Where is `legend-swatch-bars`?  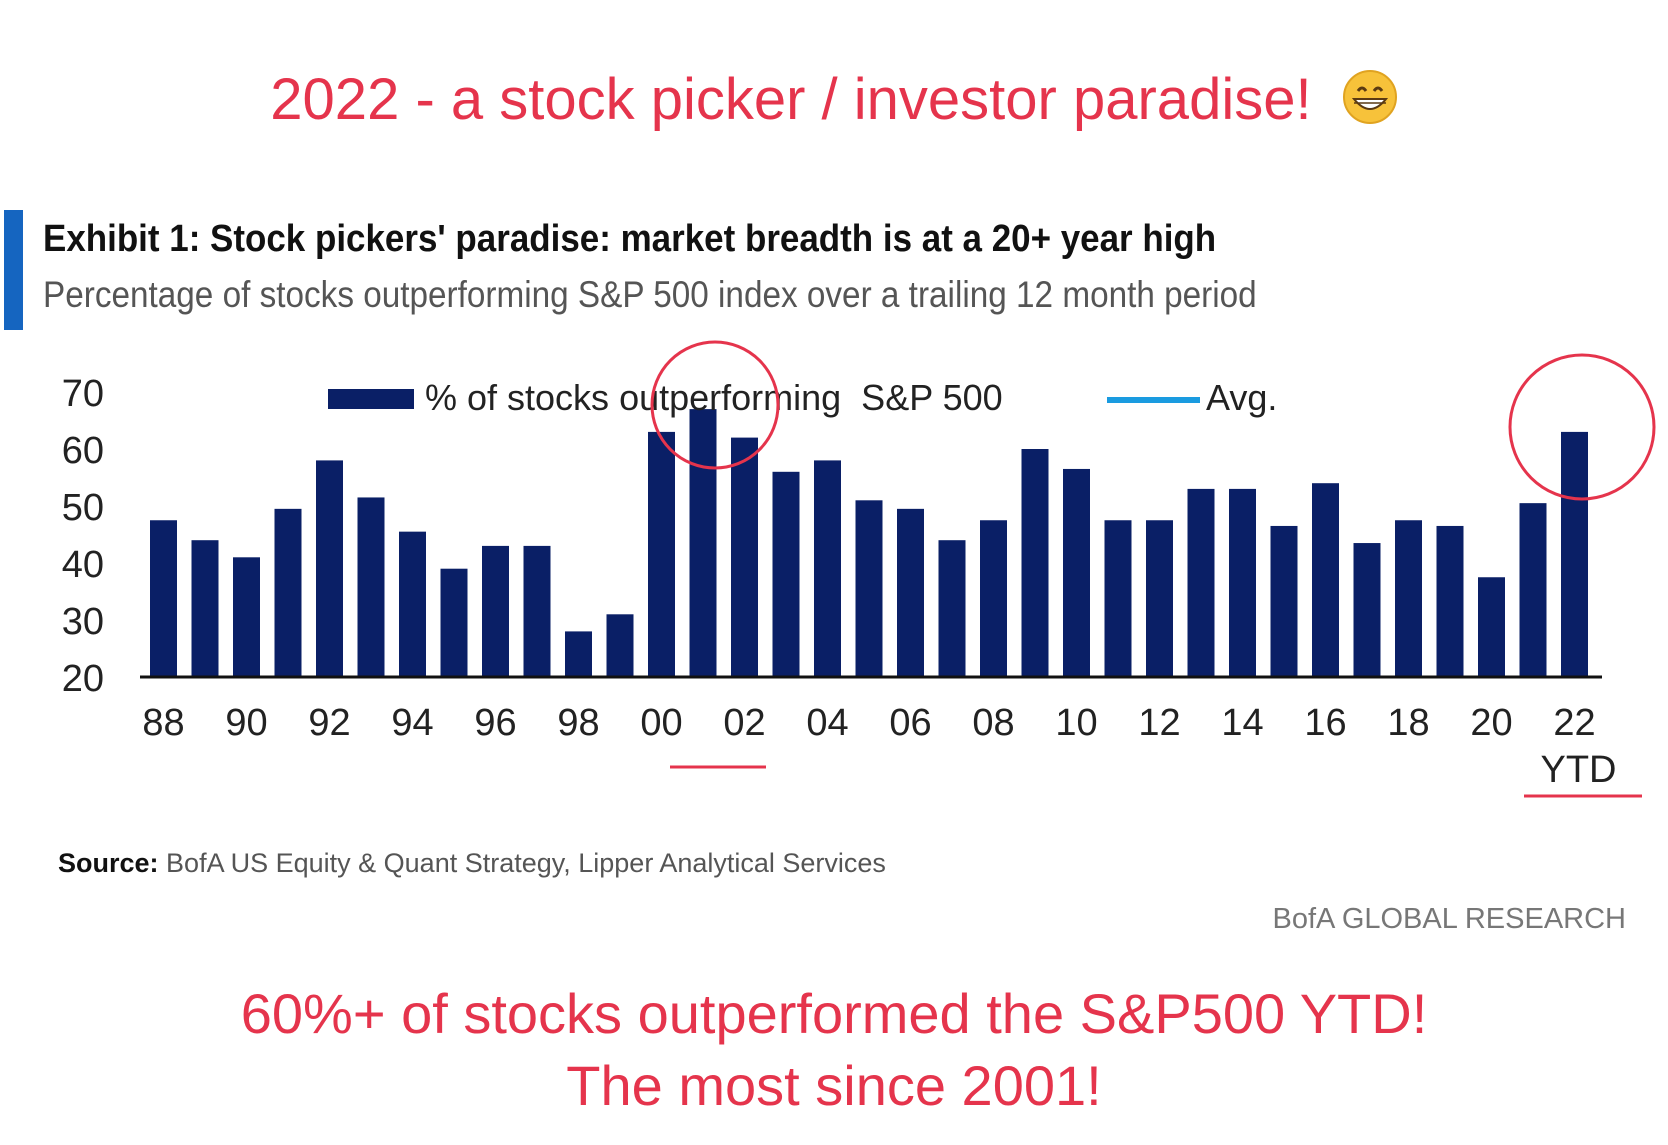
legend-swatch-bars is located at coordinates (371, 399).